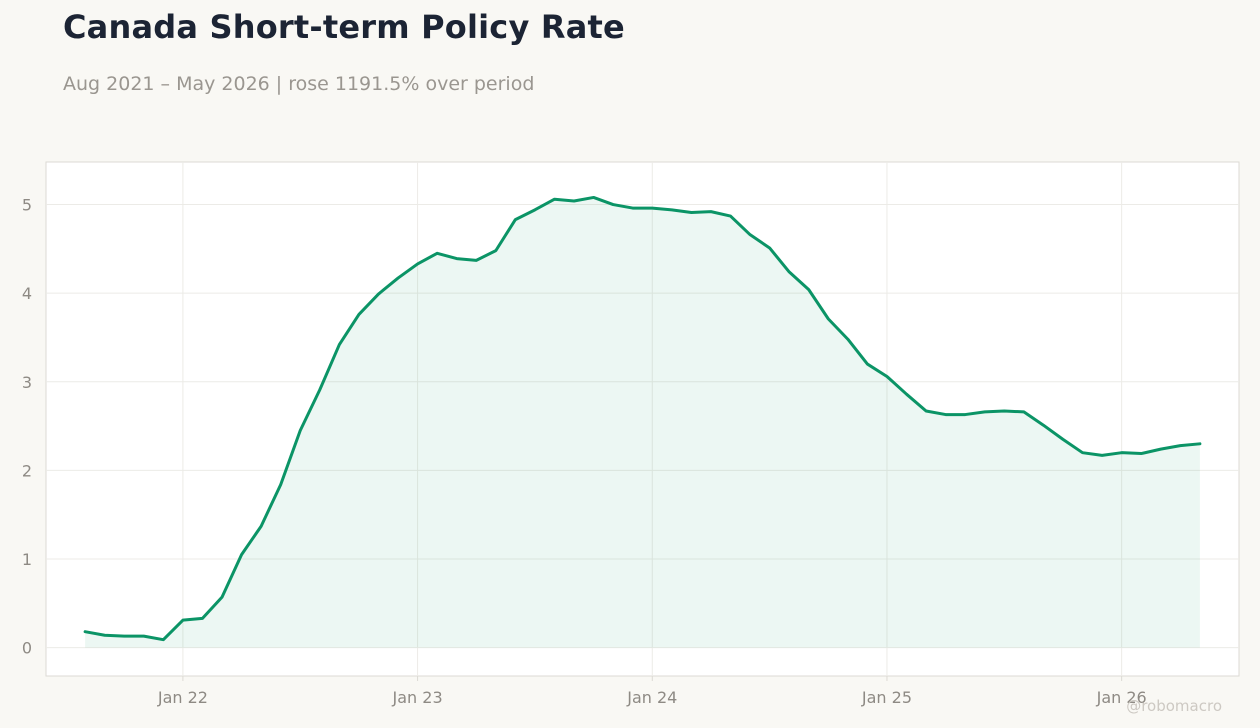 Image resolution: width=1260 pixels, height=728 pixels. I want to click on x-tick-label: Jan 23, so click(417, 697).